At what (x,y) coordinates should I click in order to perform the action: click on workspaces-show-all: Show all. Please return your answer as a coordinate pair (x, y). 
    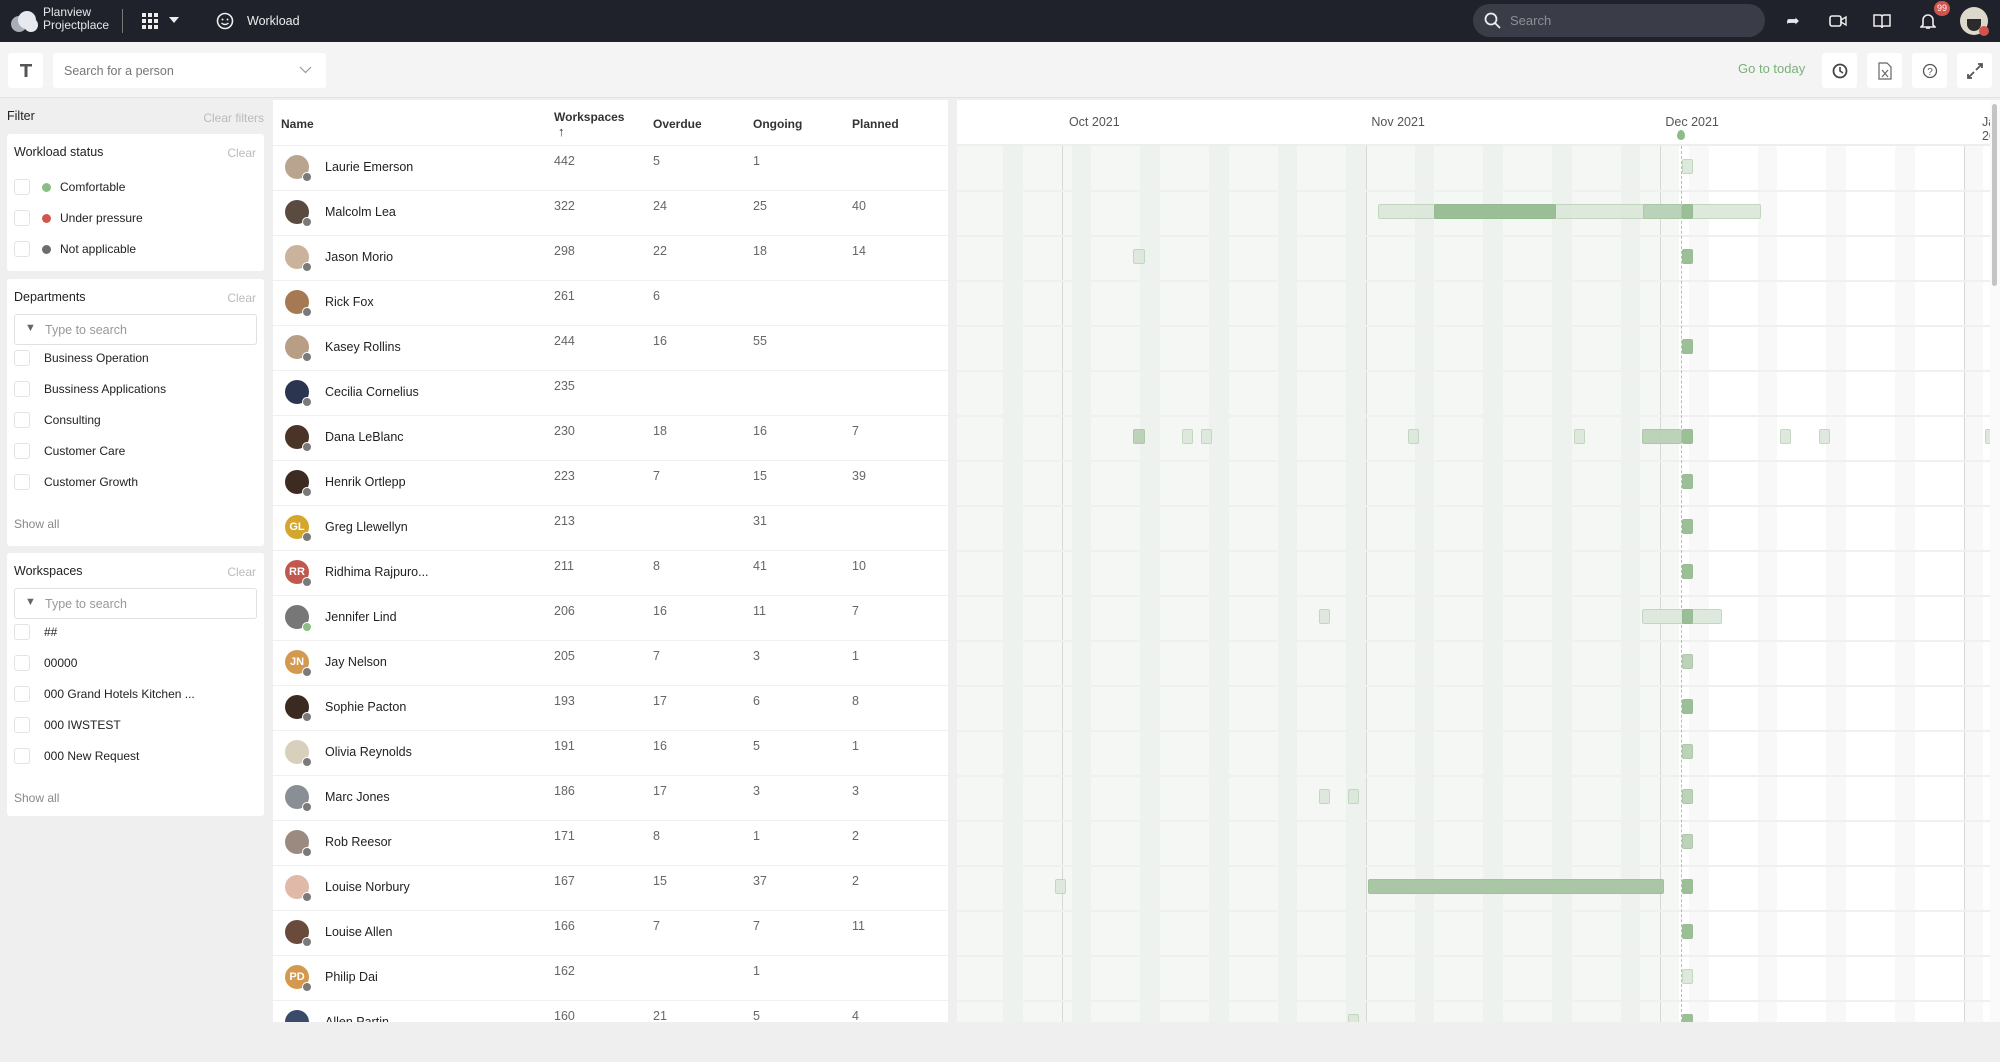
    Looking at the image, I should click on (37, 798).